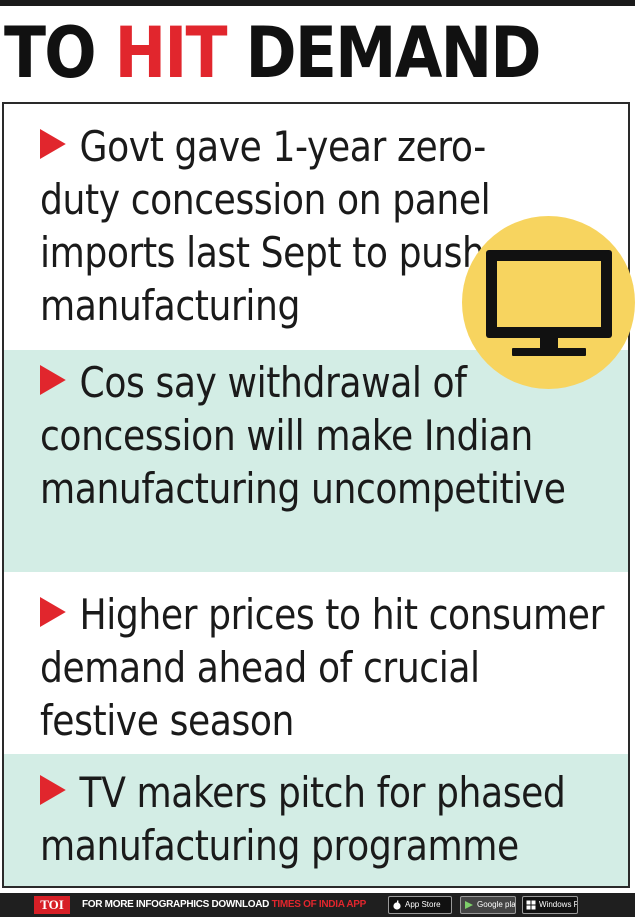 Image resolution: width=635 pixels, height=917 pixels. What do you see at coordinates (171, 53) in the screenshot?
I see `title-part-2: HIT` at bounding box center [171, 53].